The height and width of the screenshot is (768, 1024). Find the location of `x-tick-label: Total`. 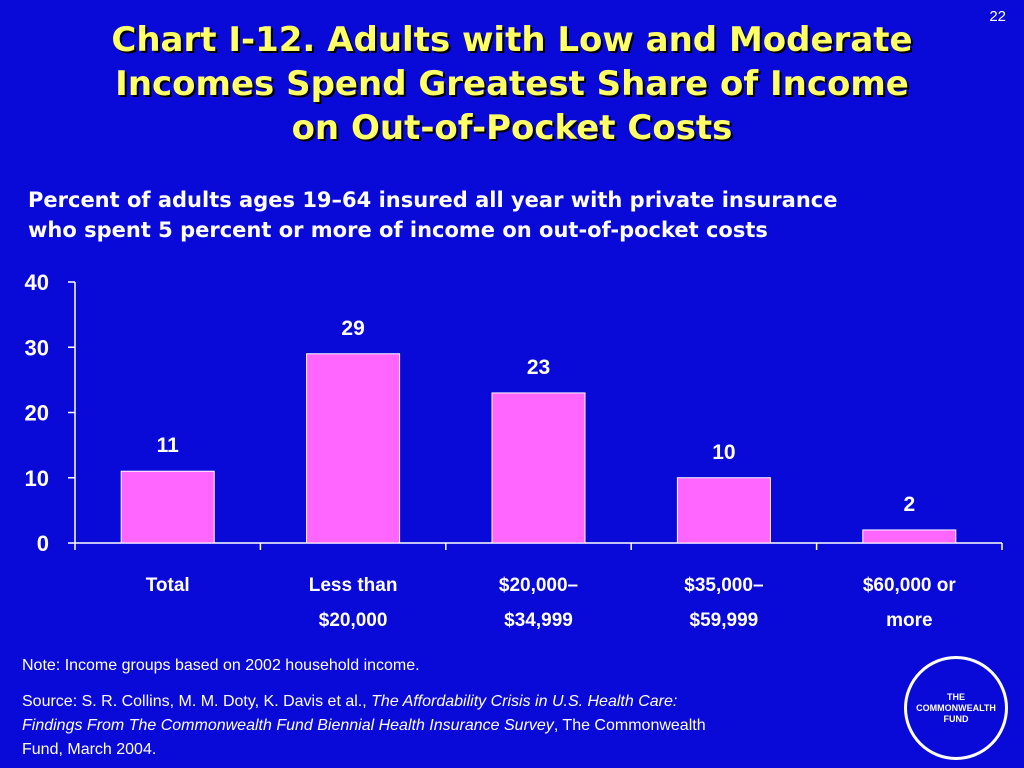

x-tick-label: Total is located at coordinates (168, 585).